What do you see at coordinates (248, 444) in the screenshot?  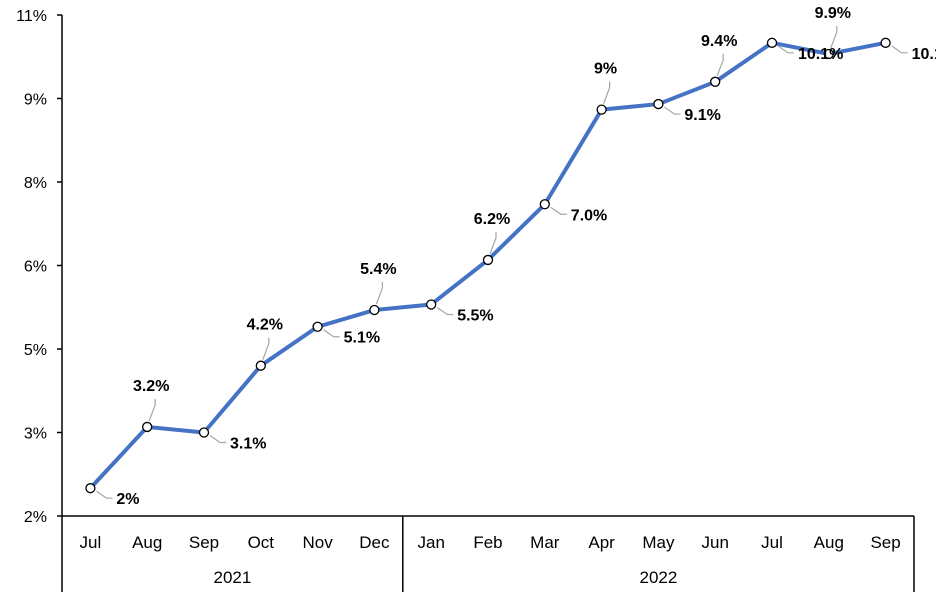 I see `data-label: 3.1%` at bounding box center [248, 444].